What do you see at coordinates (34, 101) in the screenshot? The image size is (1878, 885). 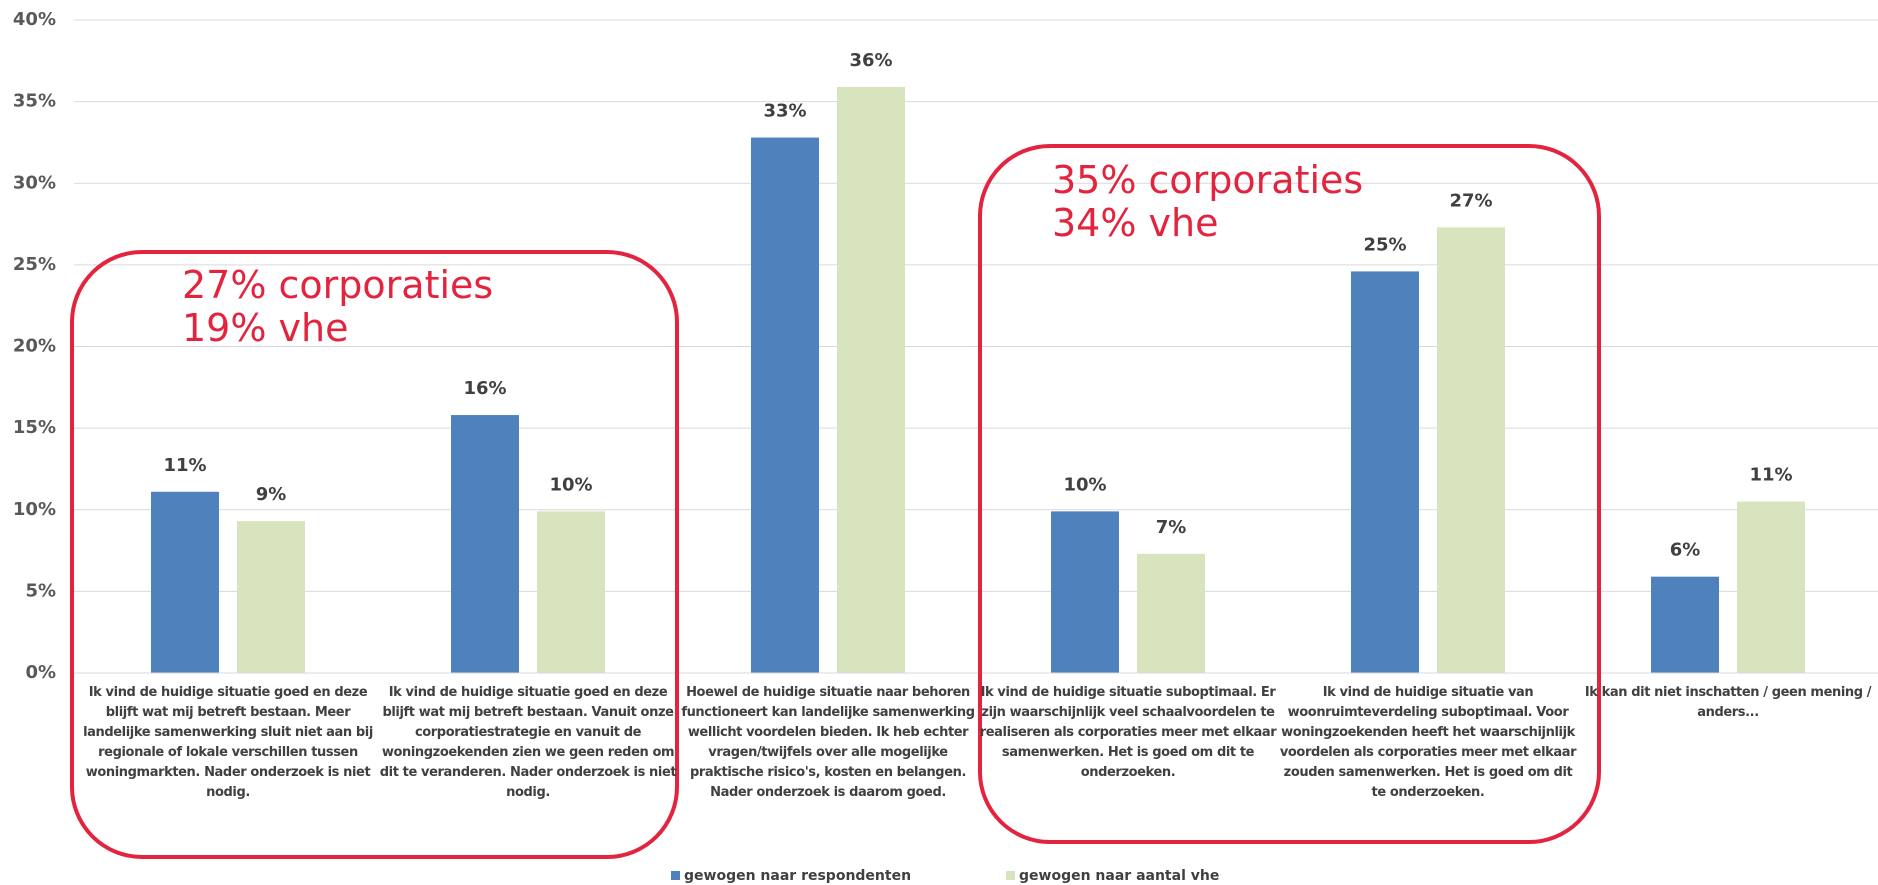 I see `y-tick-label: 35%` at bounding box center [34, 101].